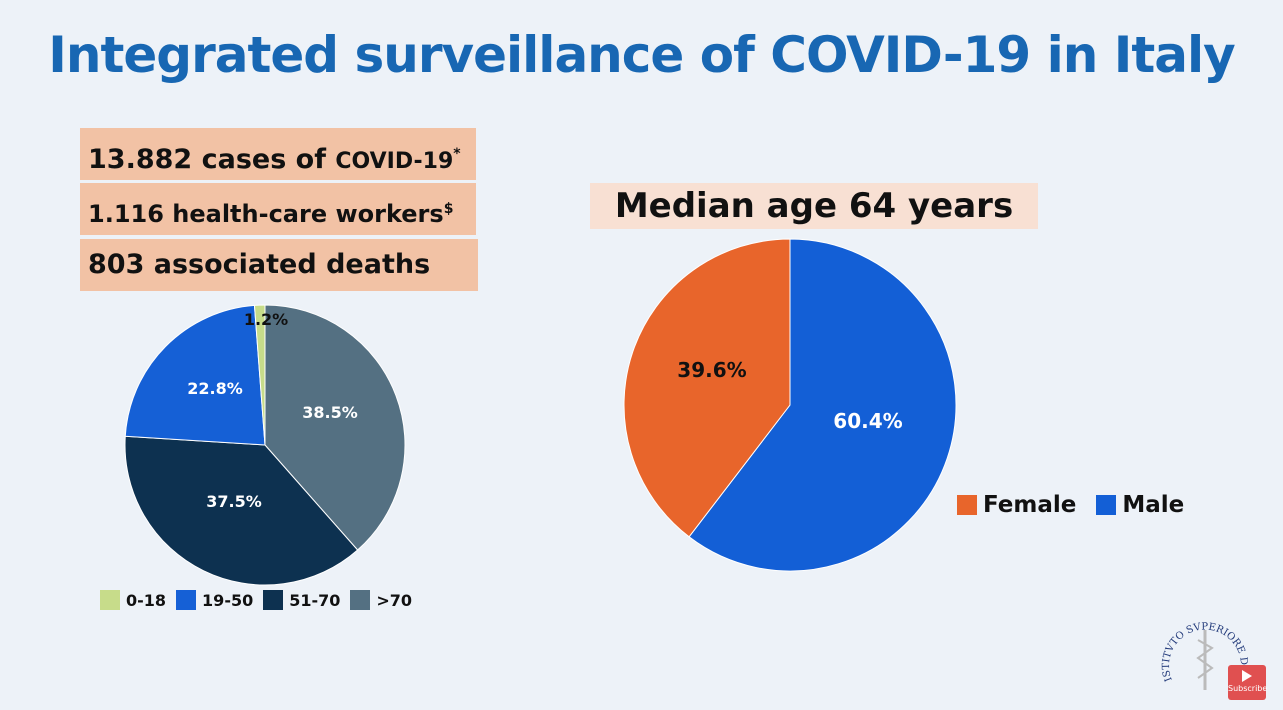 This screenshot has width=1283, height=710. I want to click on pie-label-5170: 37.5%, so click(234, 501).